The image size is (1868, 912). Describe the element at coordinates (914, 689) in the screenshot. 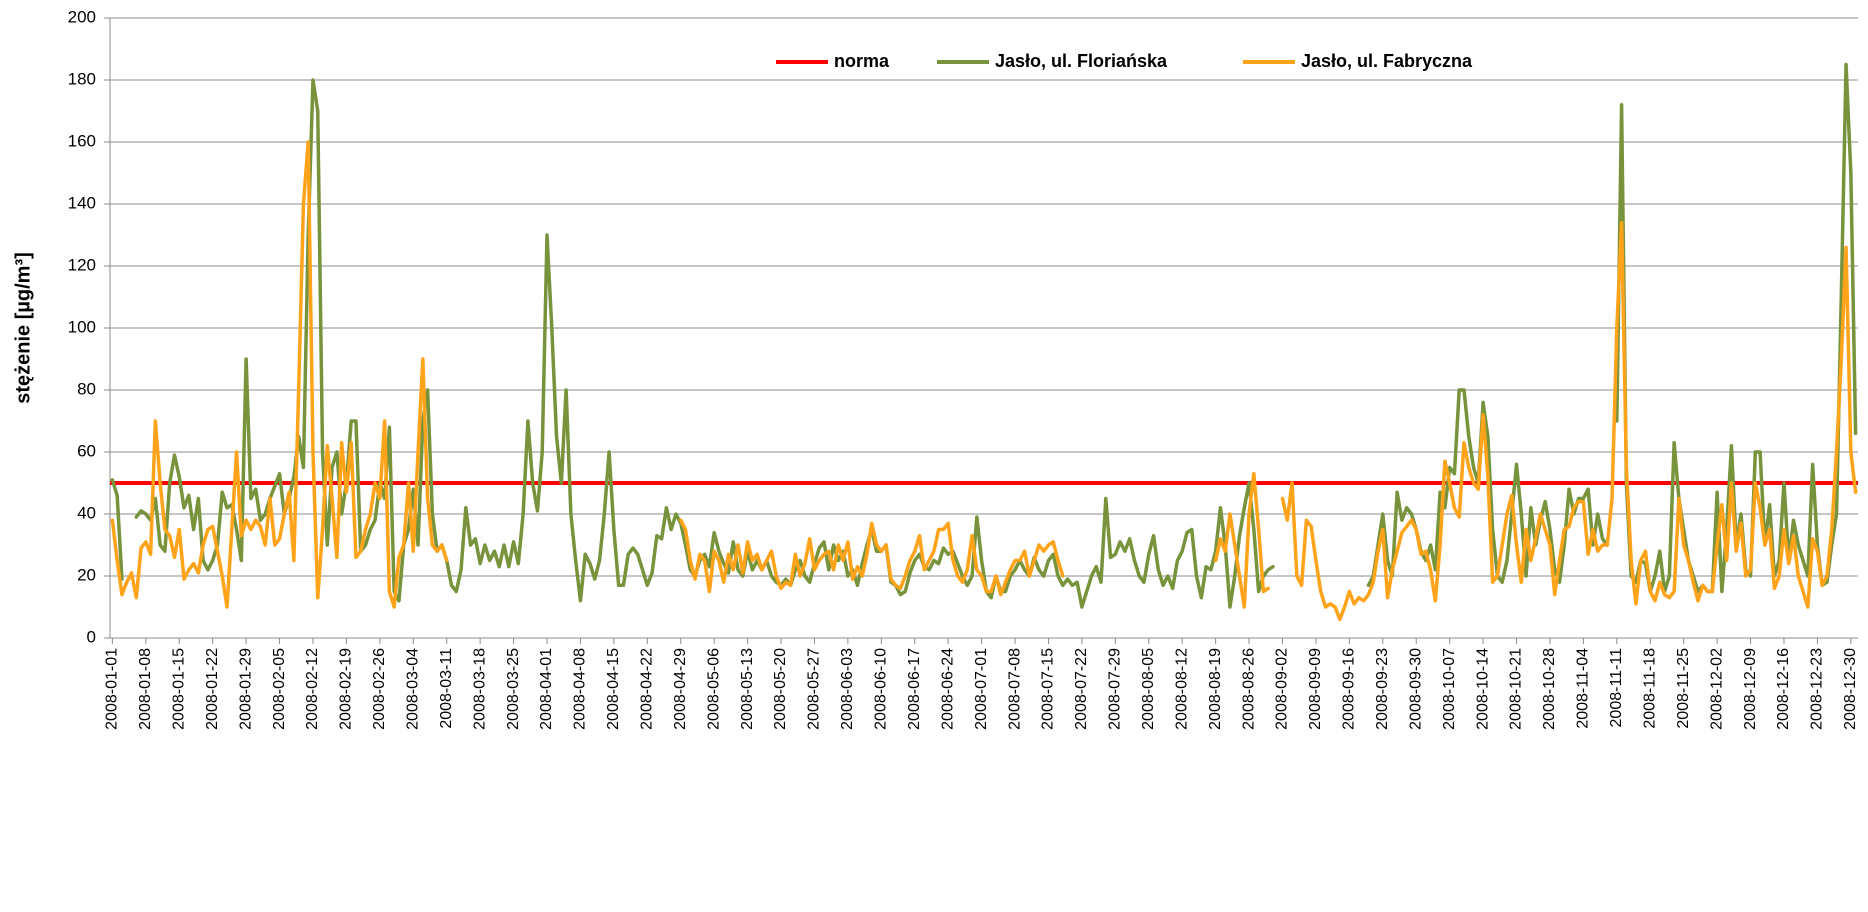

I see `x-tick-label: 2008-06-17` at that location.